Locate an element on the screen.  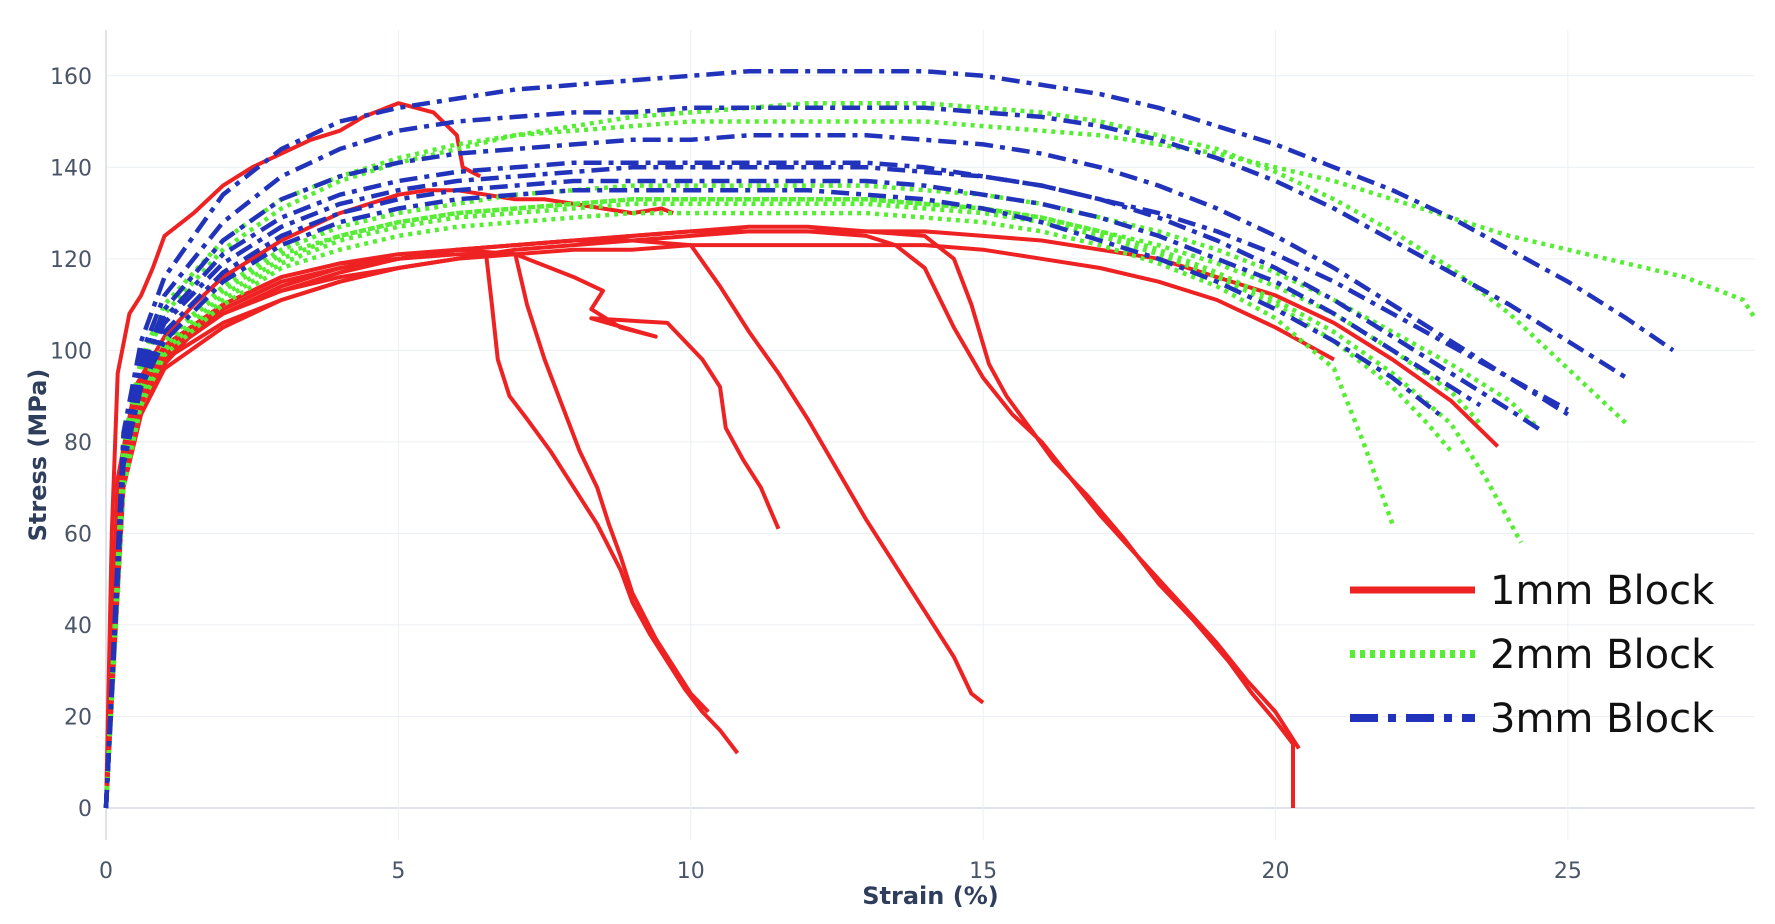
y-axis-title: Stress (MPa) is located at coordinates (38, 455).